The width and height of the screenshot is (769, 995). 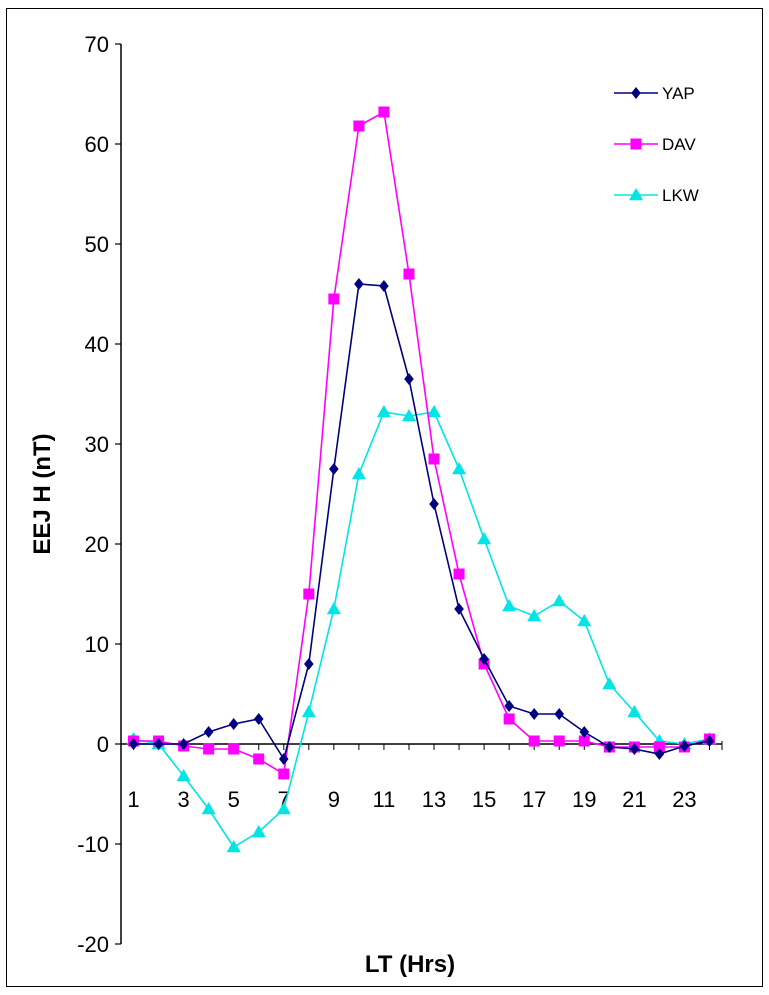 I want to click on x-tick-label: 13, so click(x=434, y=799).